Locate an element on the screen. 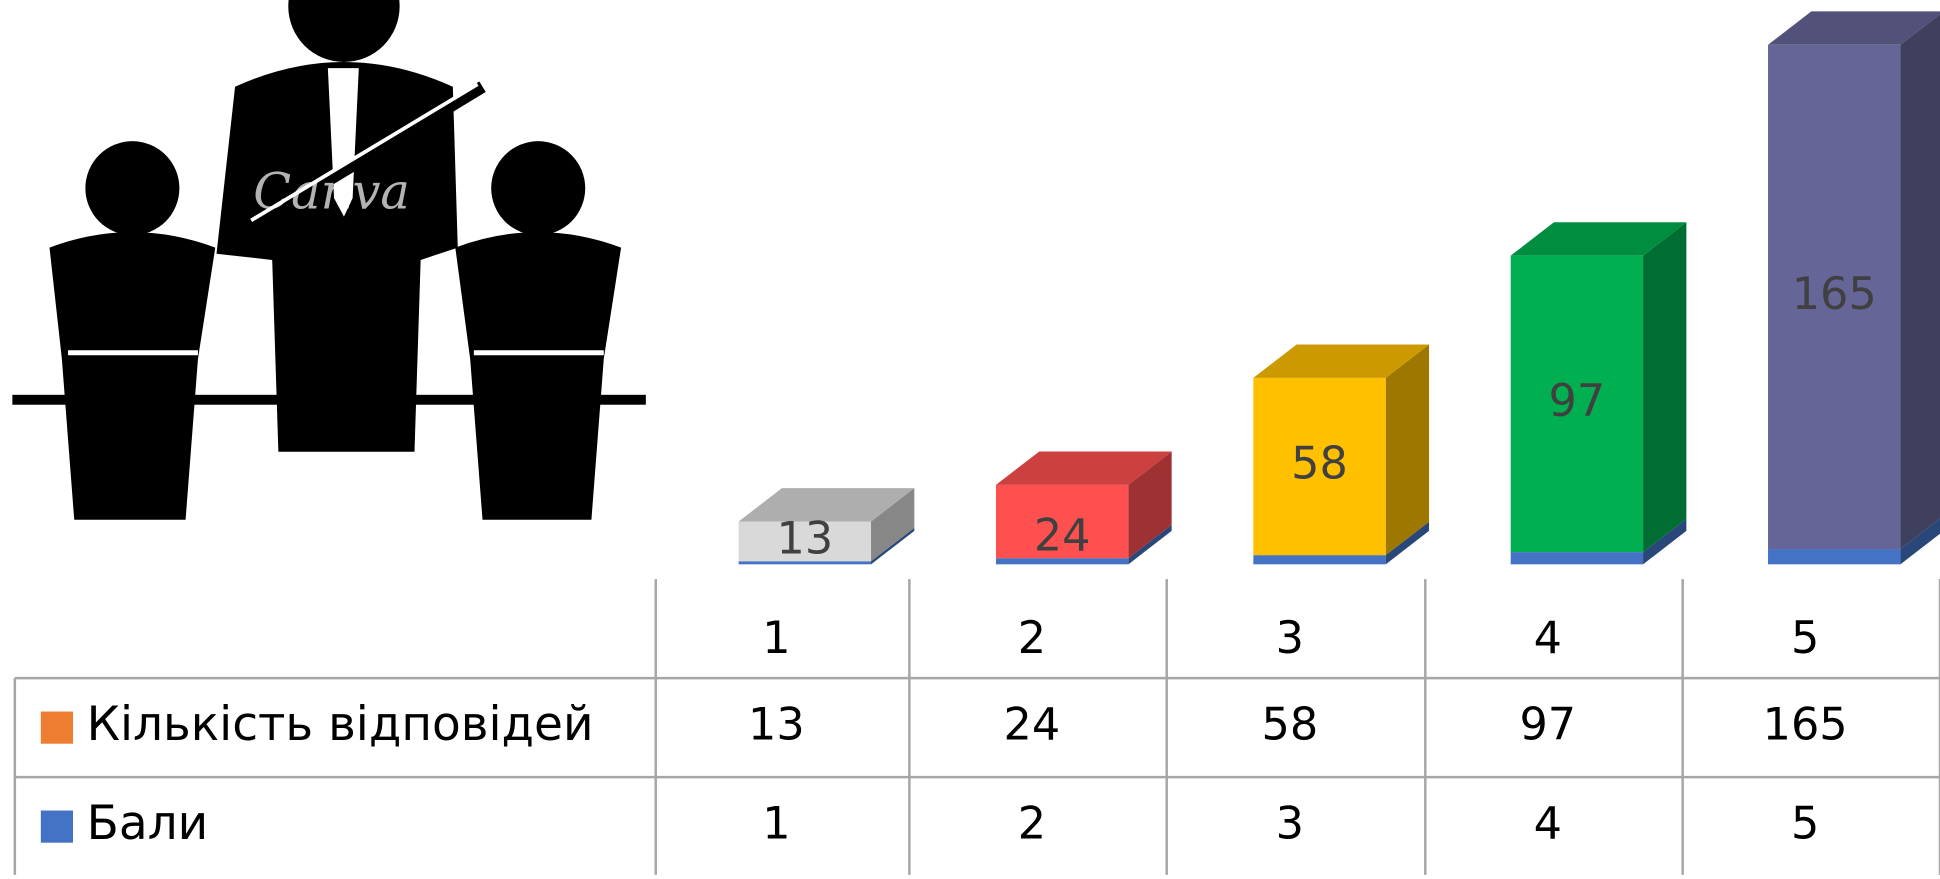 The image size is (1940, 879). table-value: 5 is located at coordinates (1805, 824).